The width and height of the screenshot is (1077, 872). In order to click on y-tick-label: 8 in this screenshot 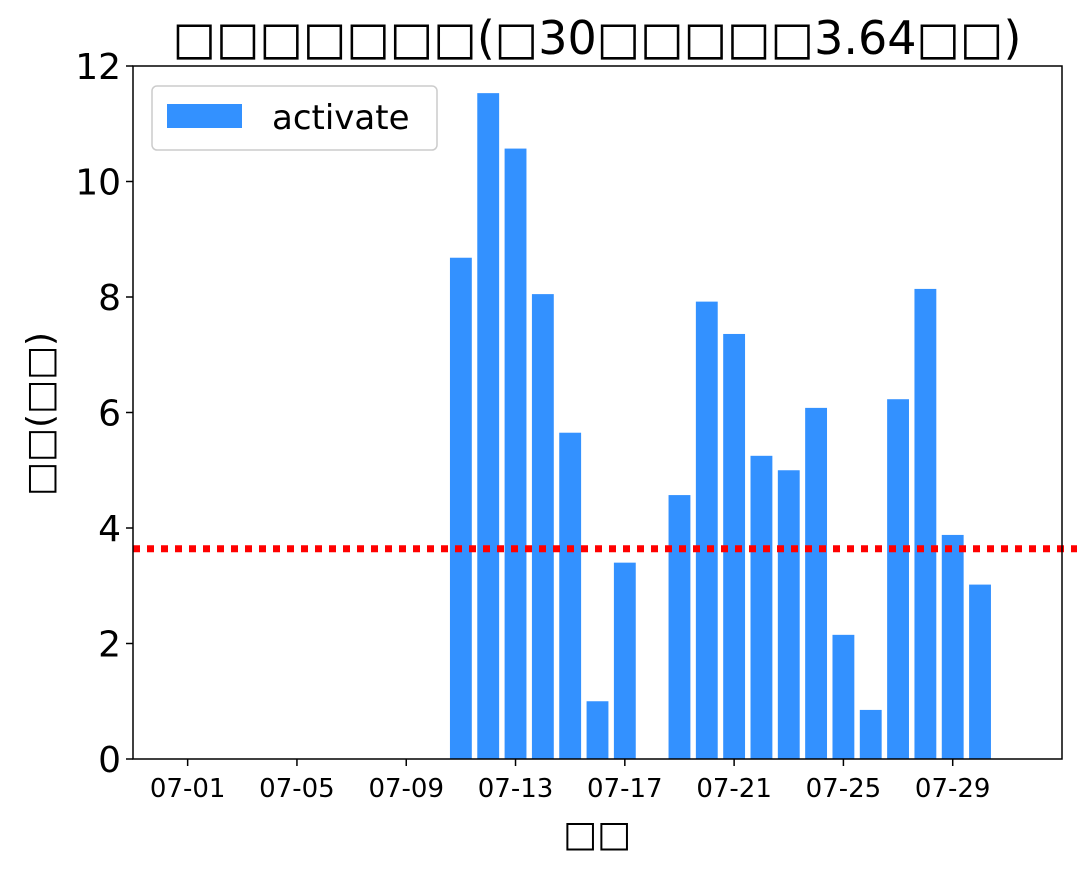, I will do `click(109, 298)`.